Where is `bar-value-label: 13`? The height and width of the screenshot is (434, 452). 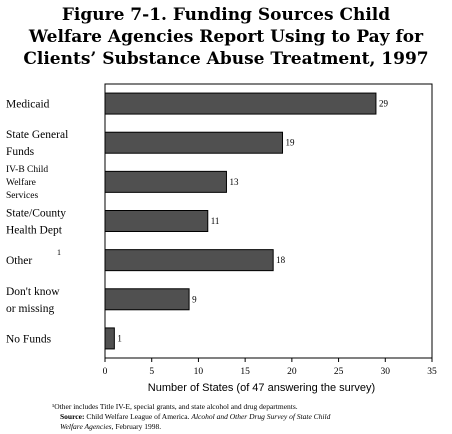 bar-value-label: 13 is located at coordinates (234, 182).